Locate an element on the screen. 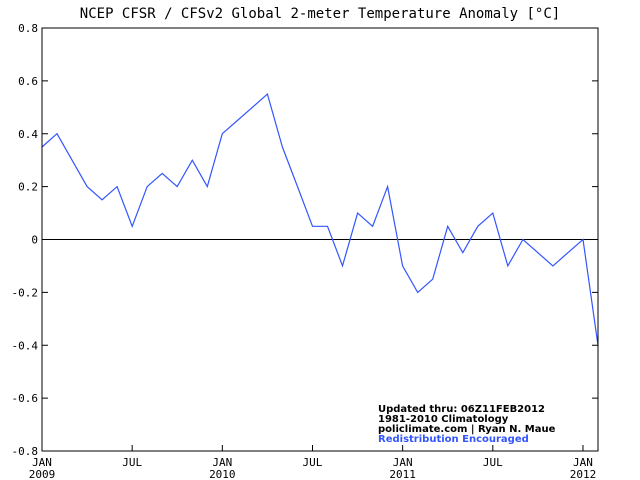  y-tick-label: 0.4 is located at coordinates (28, 134).